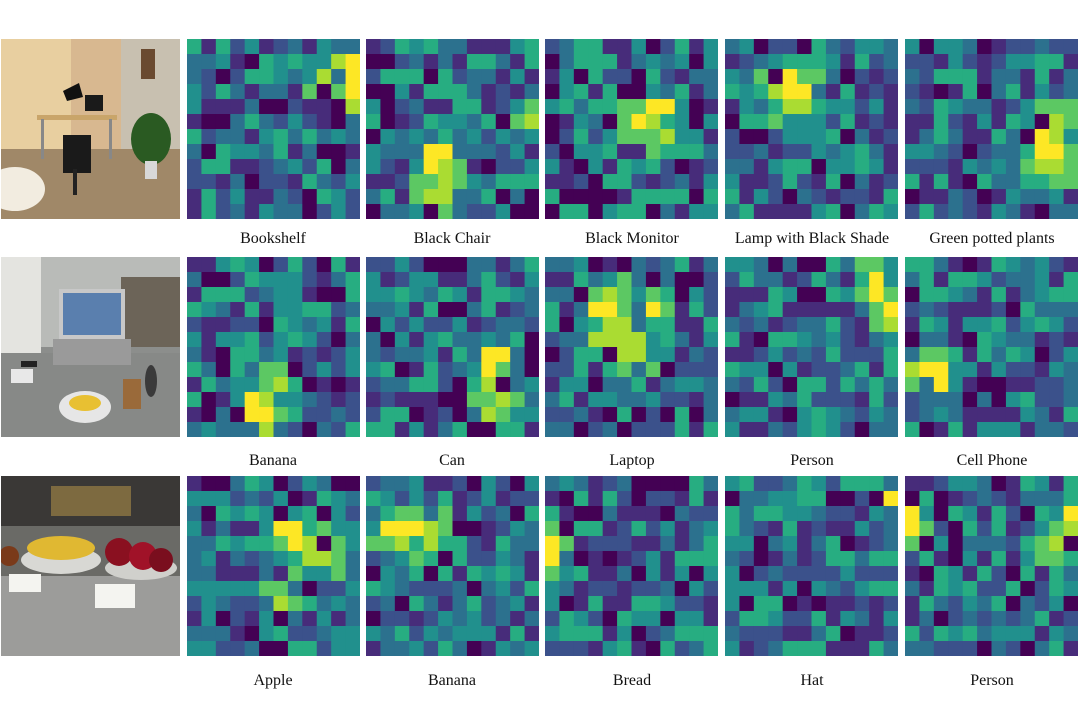 Image resolution: width=1080 pixels, height=723 pixels. What do you see at coordinates (452, 680) in the screenshot?
I see `caption-r2-c1: Banana` at bounding box center [452, 680].